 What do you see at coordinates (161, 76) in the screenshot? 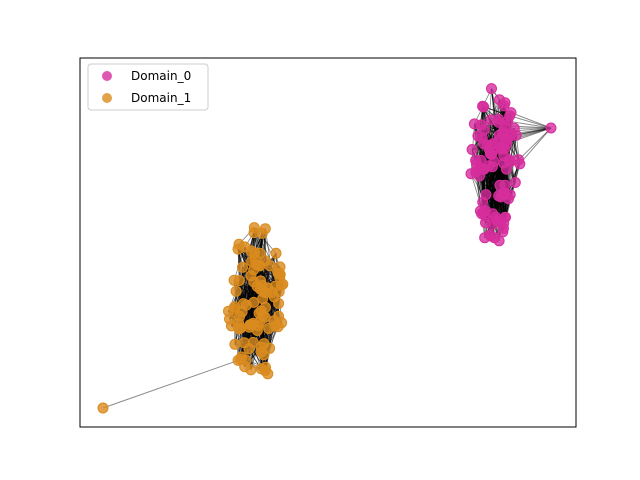
I see `legend-label-domain-0: Domain_0` at bounding box center [161, 76].